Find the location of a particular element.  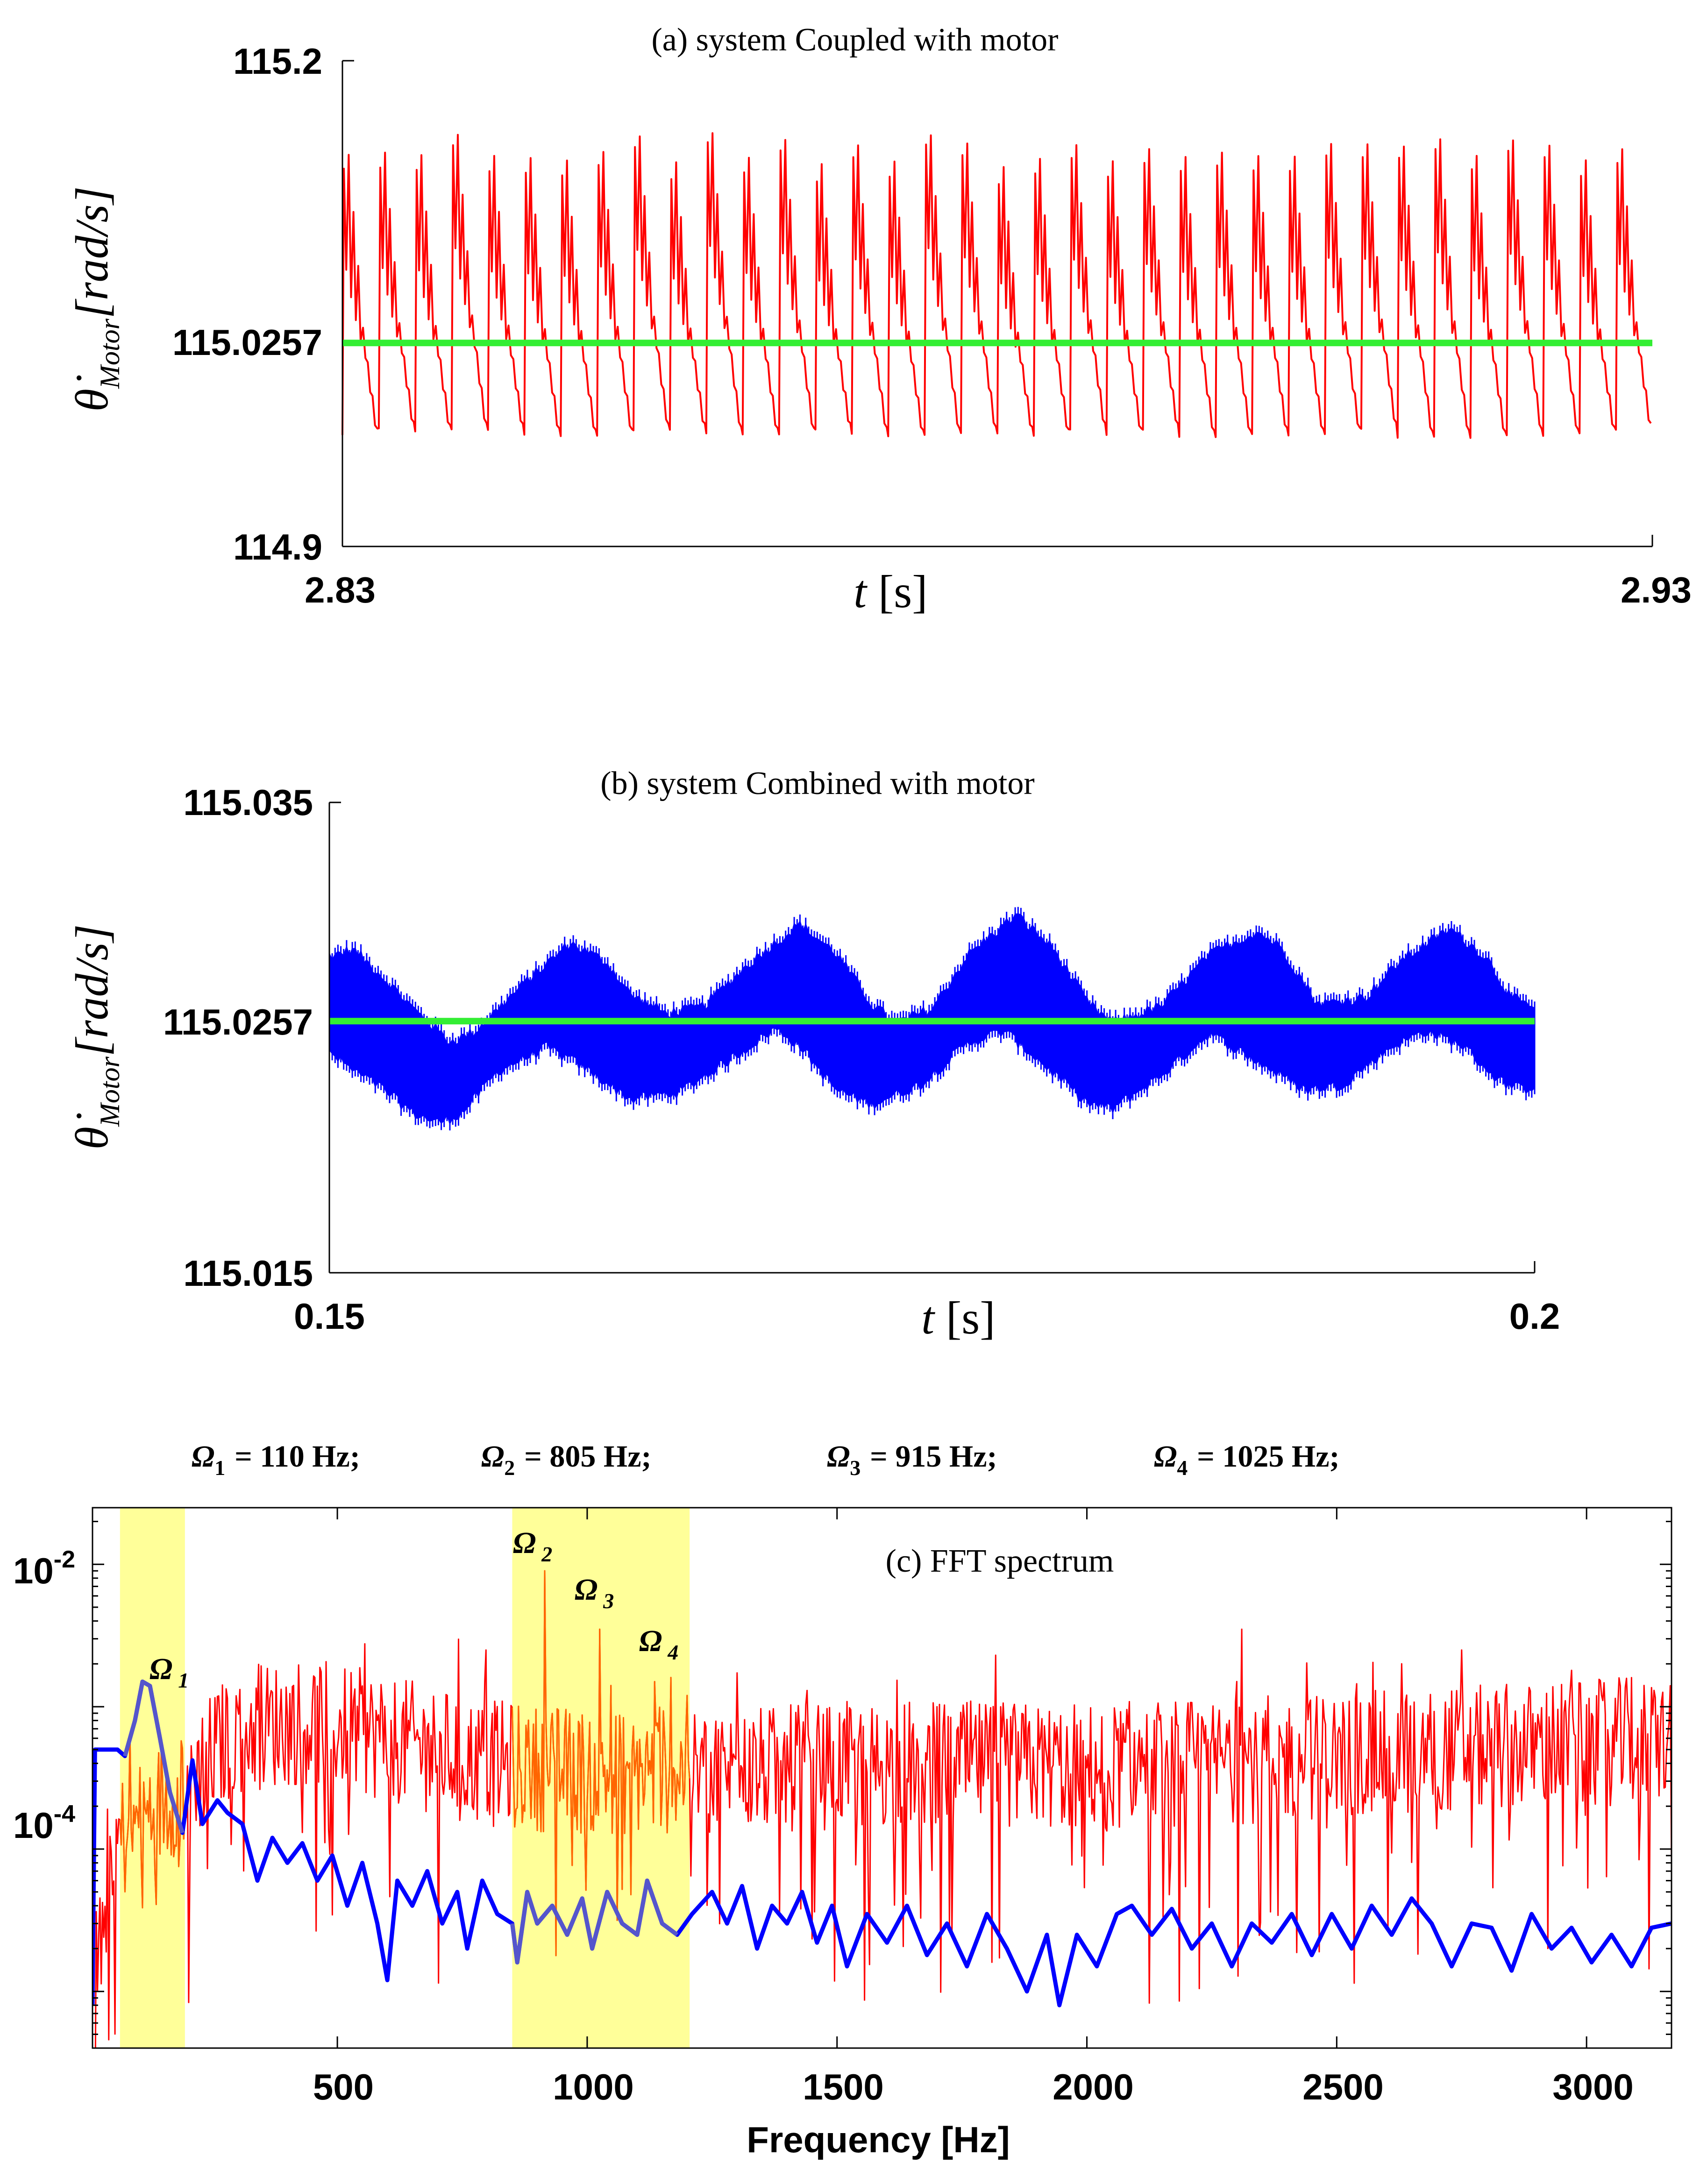

panel-b-ylabel-unit: [rad/s] is located at coordinates (92, 990).